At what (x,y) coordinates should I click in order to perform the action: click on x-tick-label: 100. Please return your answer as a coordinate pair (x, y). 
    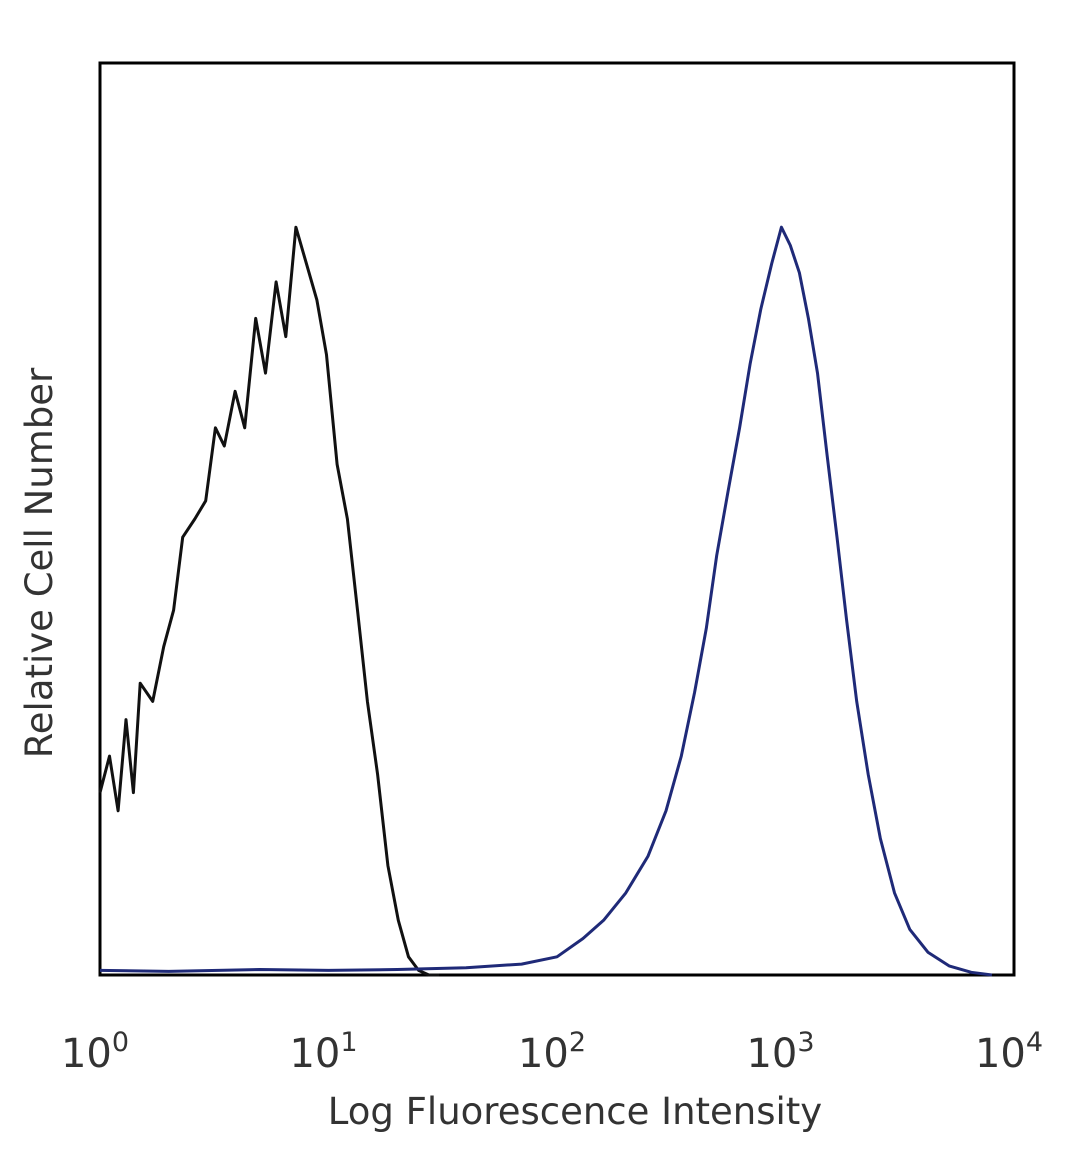
    Looking at the image, I should click on (95, 1052).